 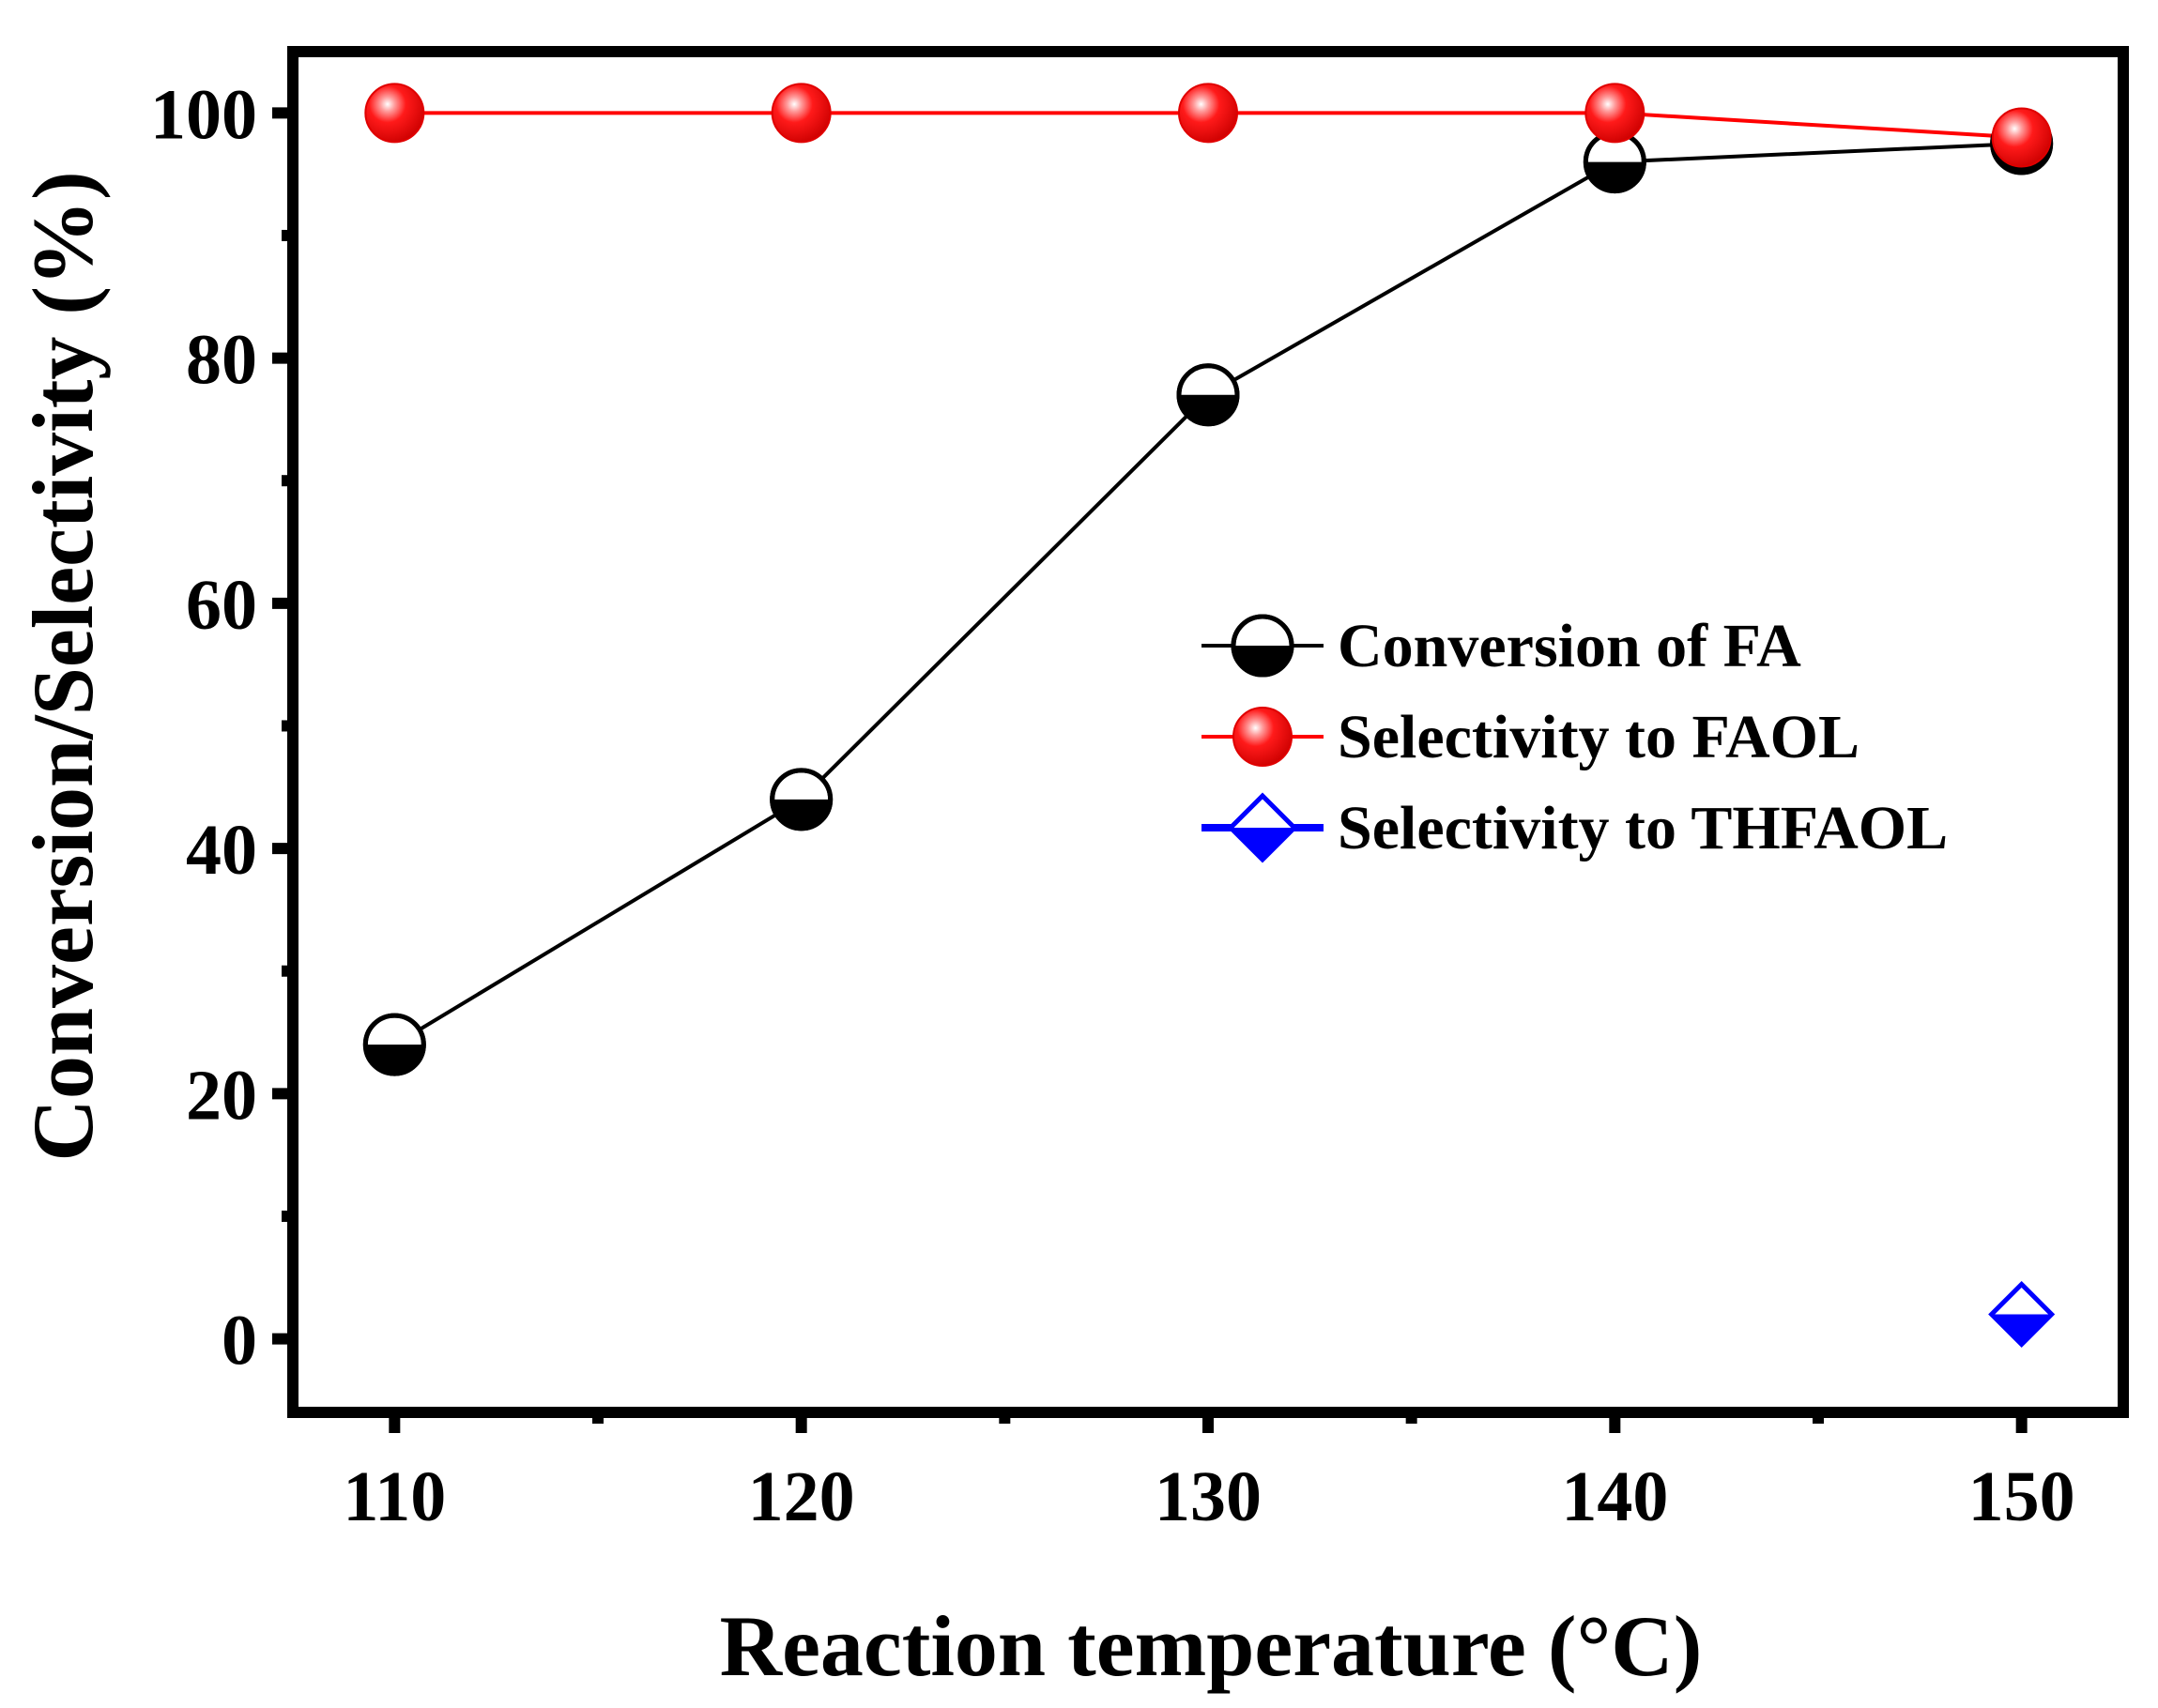 What do you see at coordinates (221, 606) in the screenshot?
I see `y-tick-label: 60` at bounding box center [221, 606].